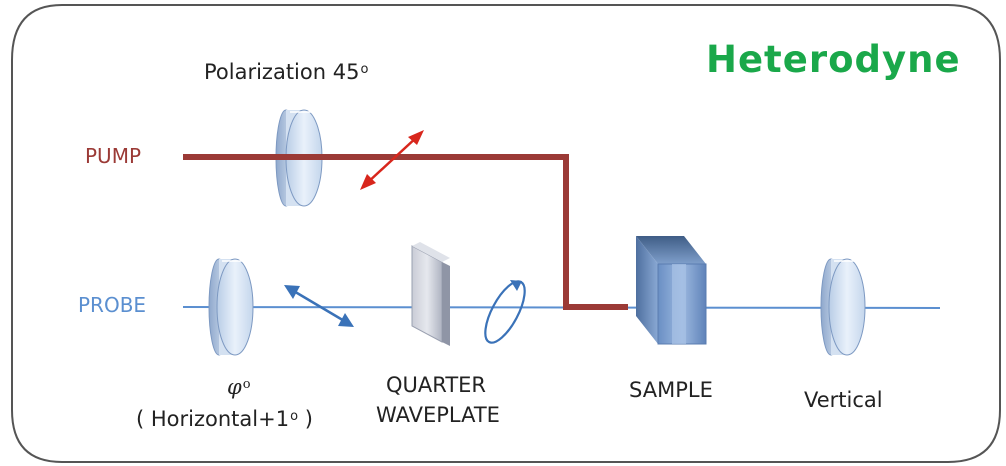 Image resolution: width=1006 pixels, height=466 pixels. What do you see at coordinates (843, 400) in the screenshot?
I see `analyzer-label: Vertical` at bounding box center [843, 400].